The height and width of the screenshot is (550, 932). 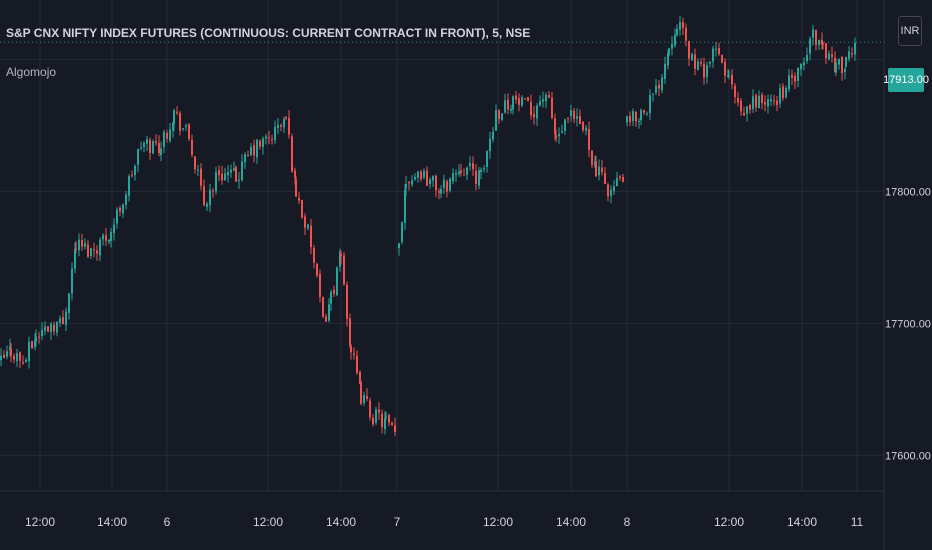 I want to click on indicator-label: Algomojo, so click(x=31, y=72).